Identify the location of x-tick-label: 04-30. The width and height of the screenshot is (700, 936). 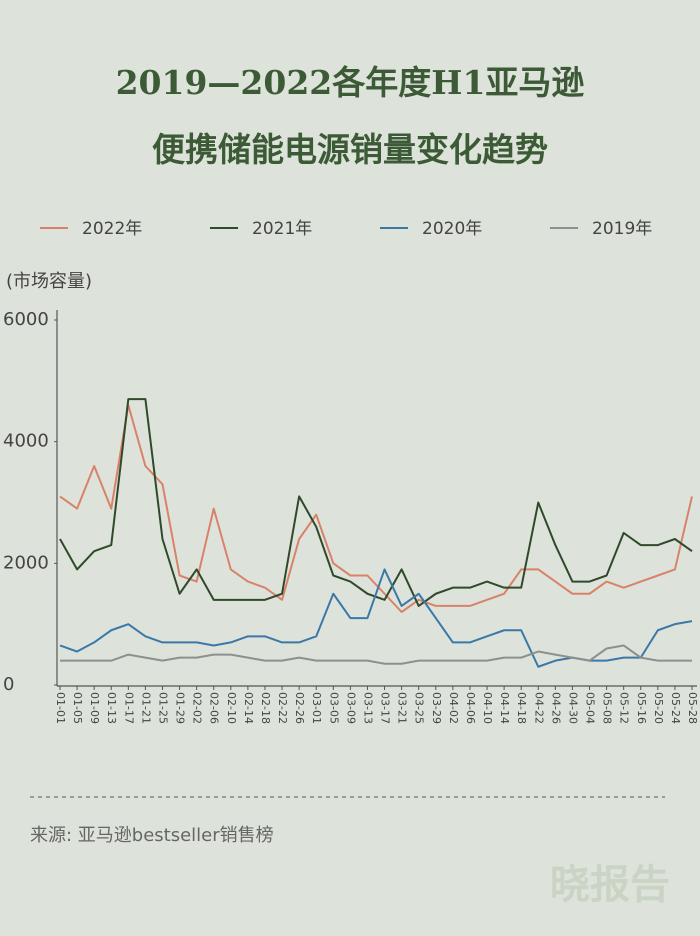
(572, 708).